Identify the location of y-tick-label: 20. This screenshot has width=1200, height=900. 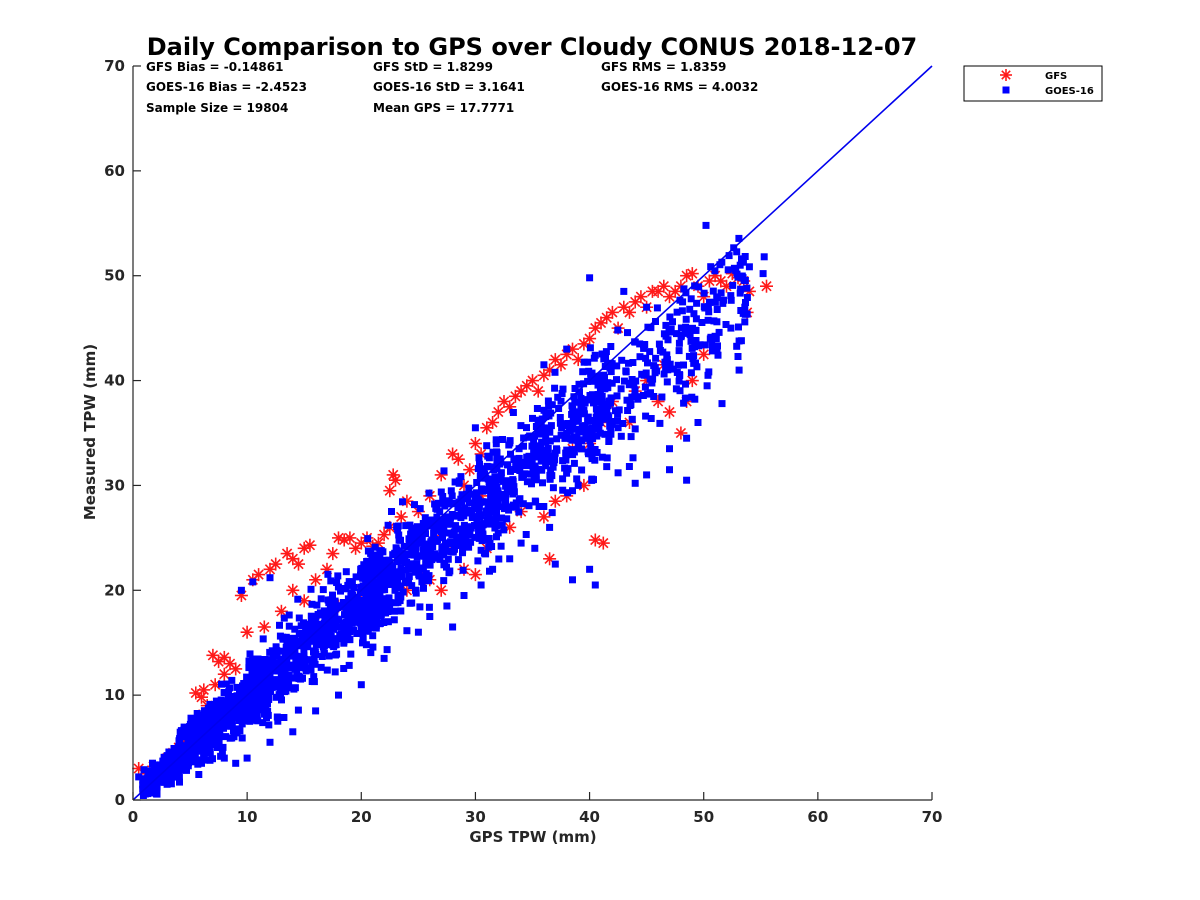
(114, 590).